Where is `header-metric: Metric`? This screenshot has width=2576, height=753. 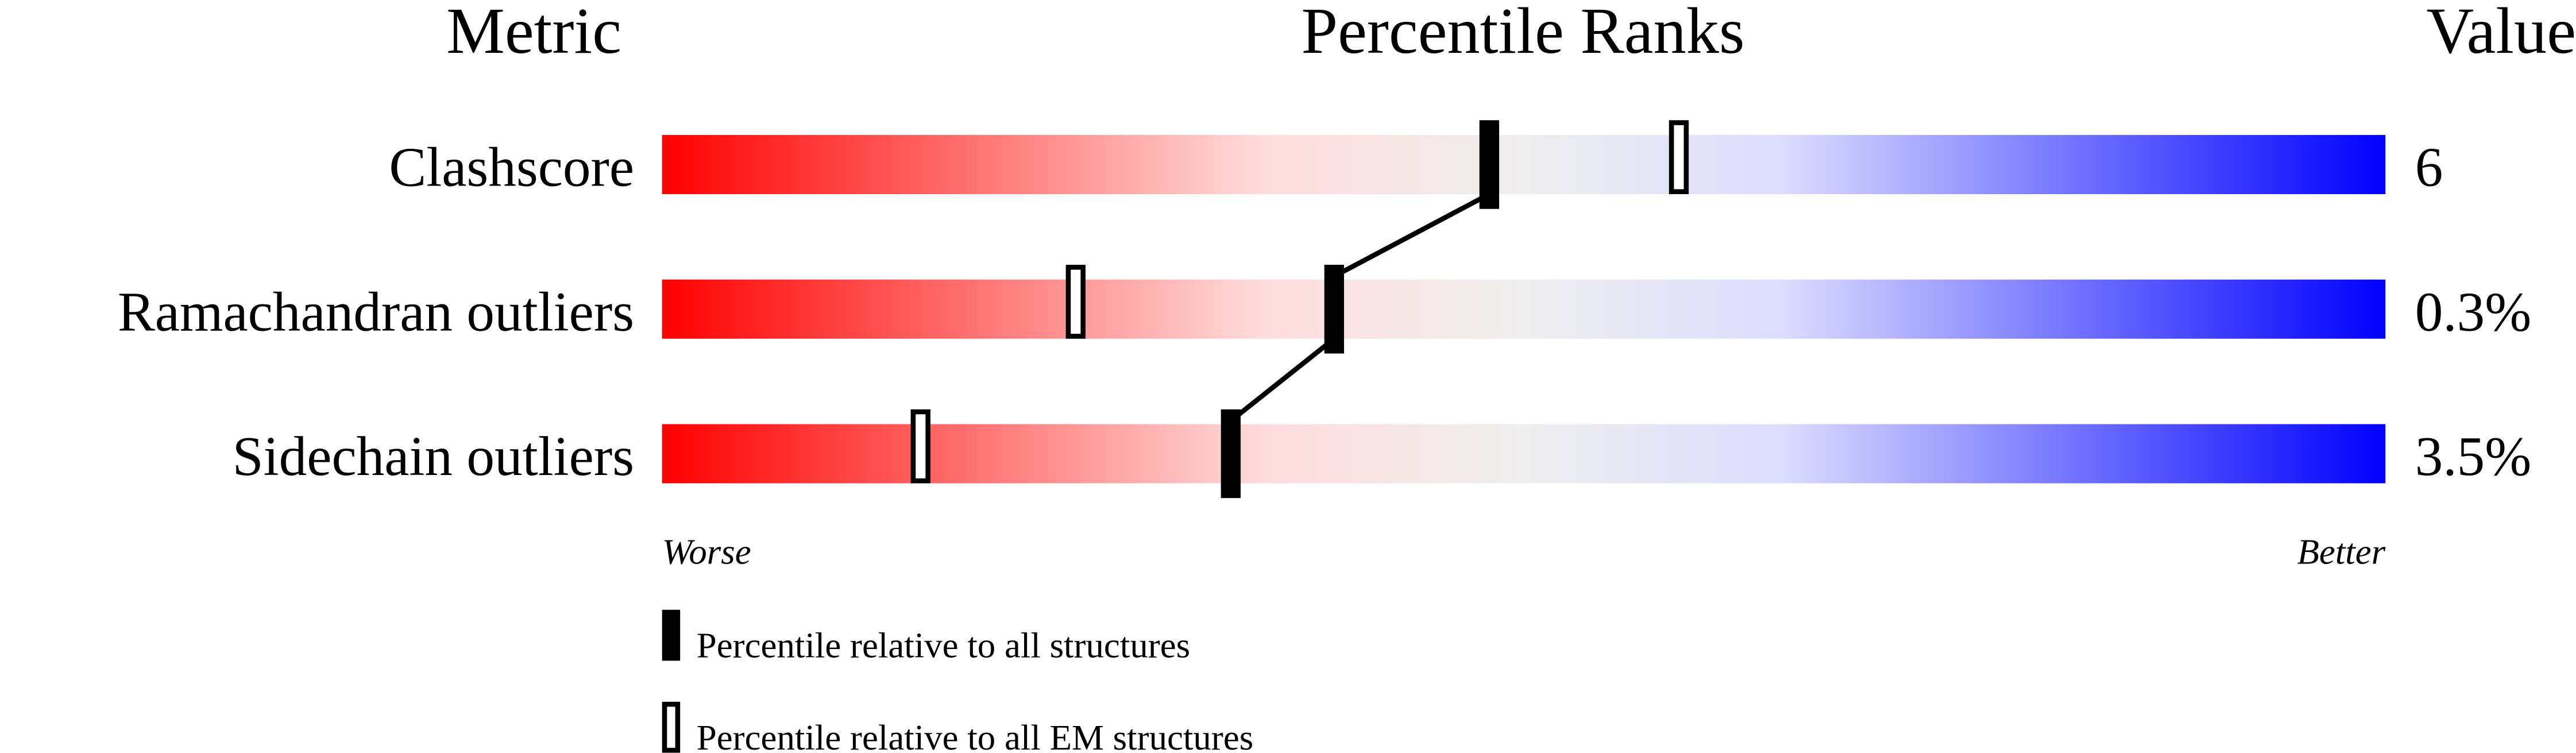 header-metric: Metric is located at coordinates (533, 34).